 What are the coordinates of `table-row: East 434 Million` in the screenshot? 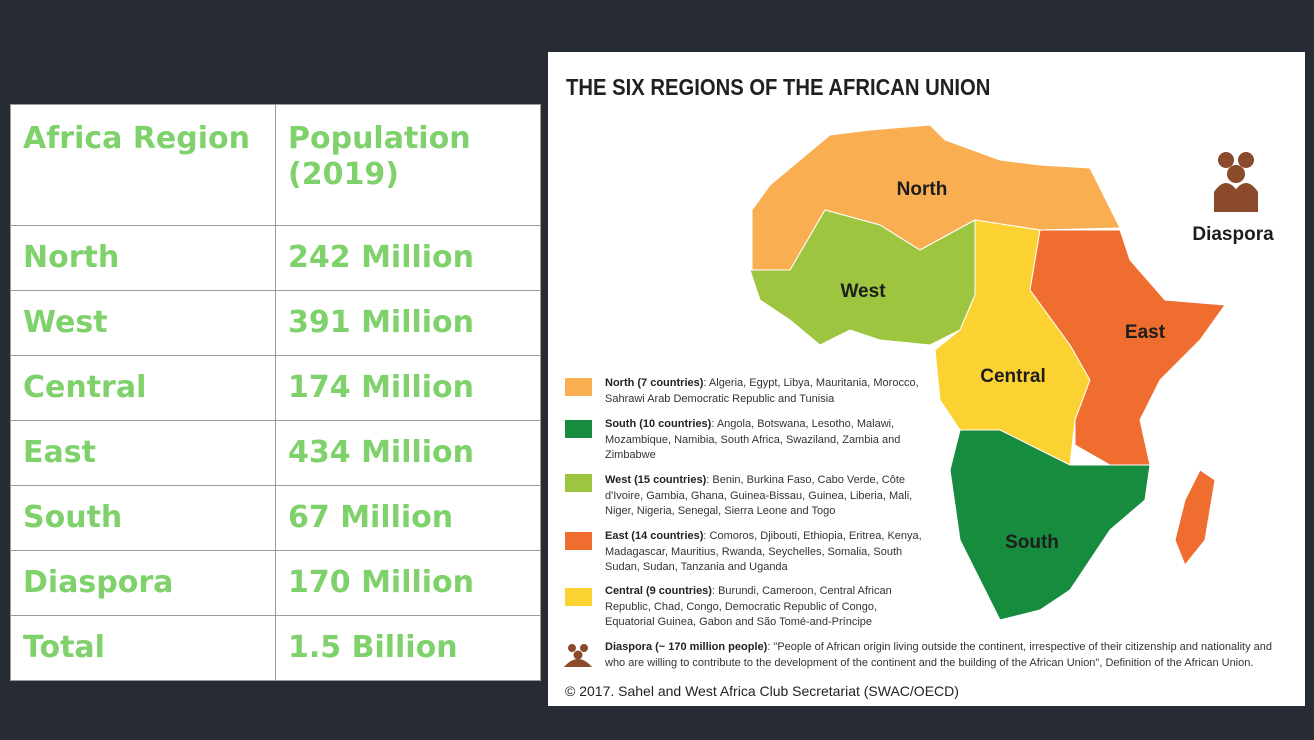 It's located at (275, 453).